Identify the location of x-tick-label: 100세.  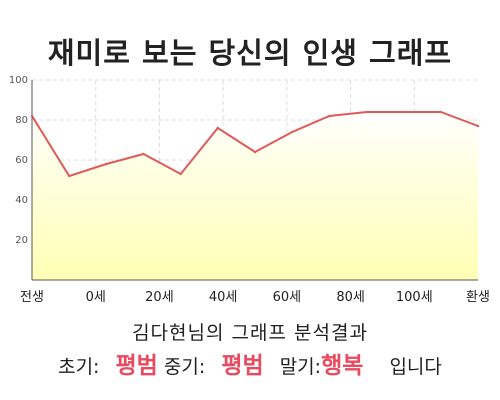
(414, 297).